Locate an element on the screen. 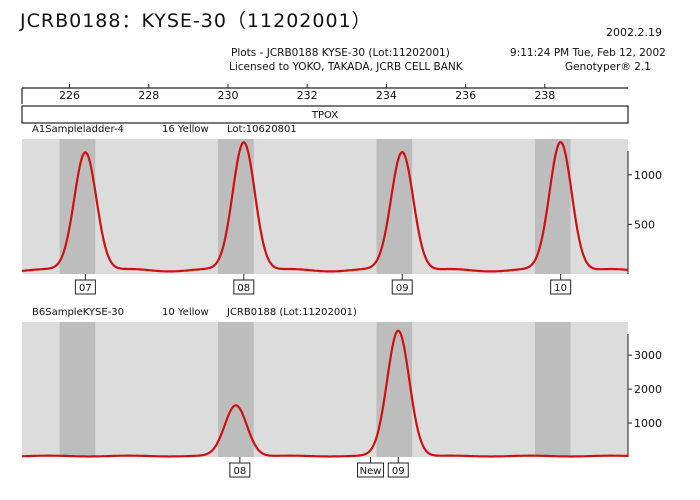 This screenshot has width=700, height=500. timestamp: 9:11:24 PM Tue, Feb 12, 2002 is located at coordinates (588, 53).